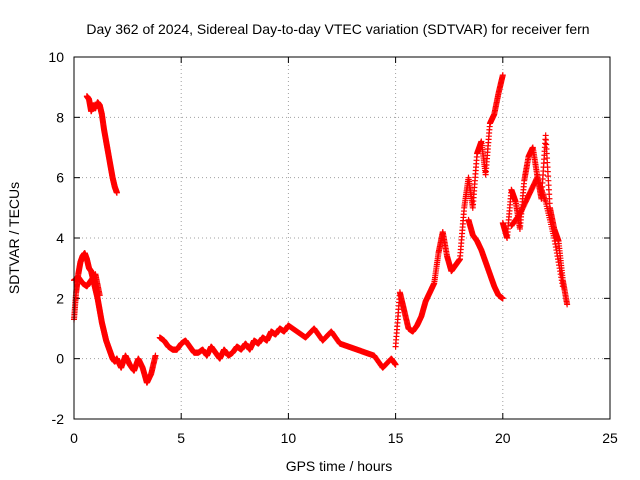  What do you see at coordinates (289, 438) in the screenshot?
I see `x-tick-label: 10` at bounding box center [289, 438].